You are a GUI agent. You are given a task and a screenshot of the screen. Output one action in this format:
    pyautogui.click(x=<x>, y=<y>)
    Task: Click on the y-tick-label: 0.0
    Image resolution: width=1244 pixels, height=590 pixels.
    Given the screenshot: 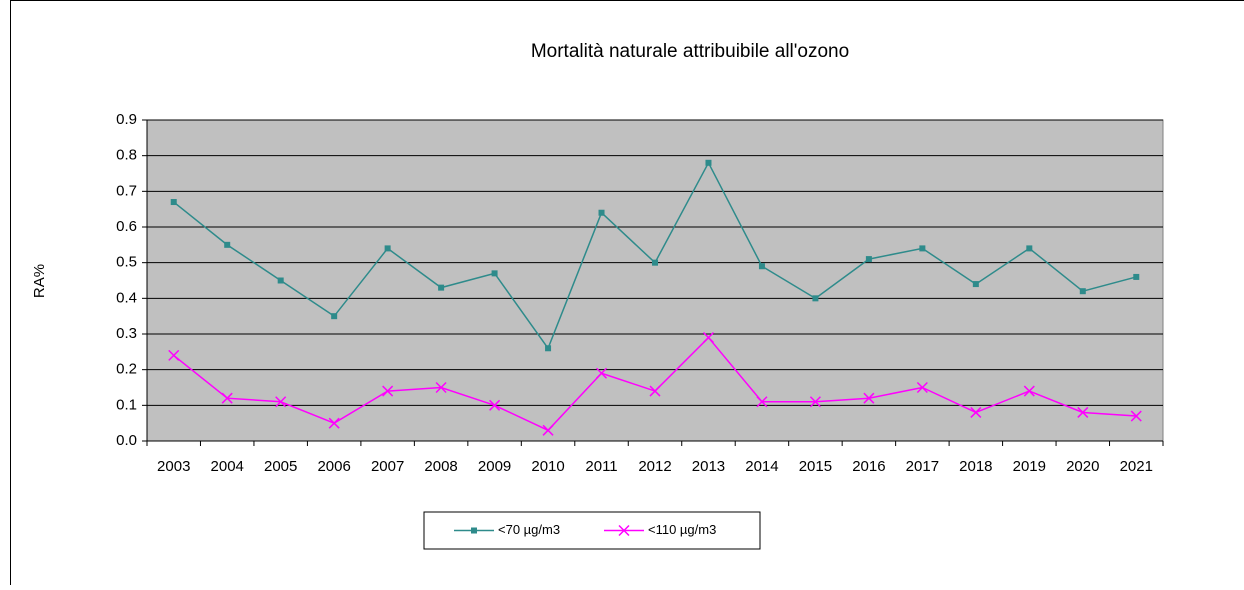 What is the action you would take?
    pyautogui.click(x=126, y=440)
    